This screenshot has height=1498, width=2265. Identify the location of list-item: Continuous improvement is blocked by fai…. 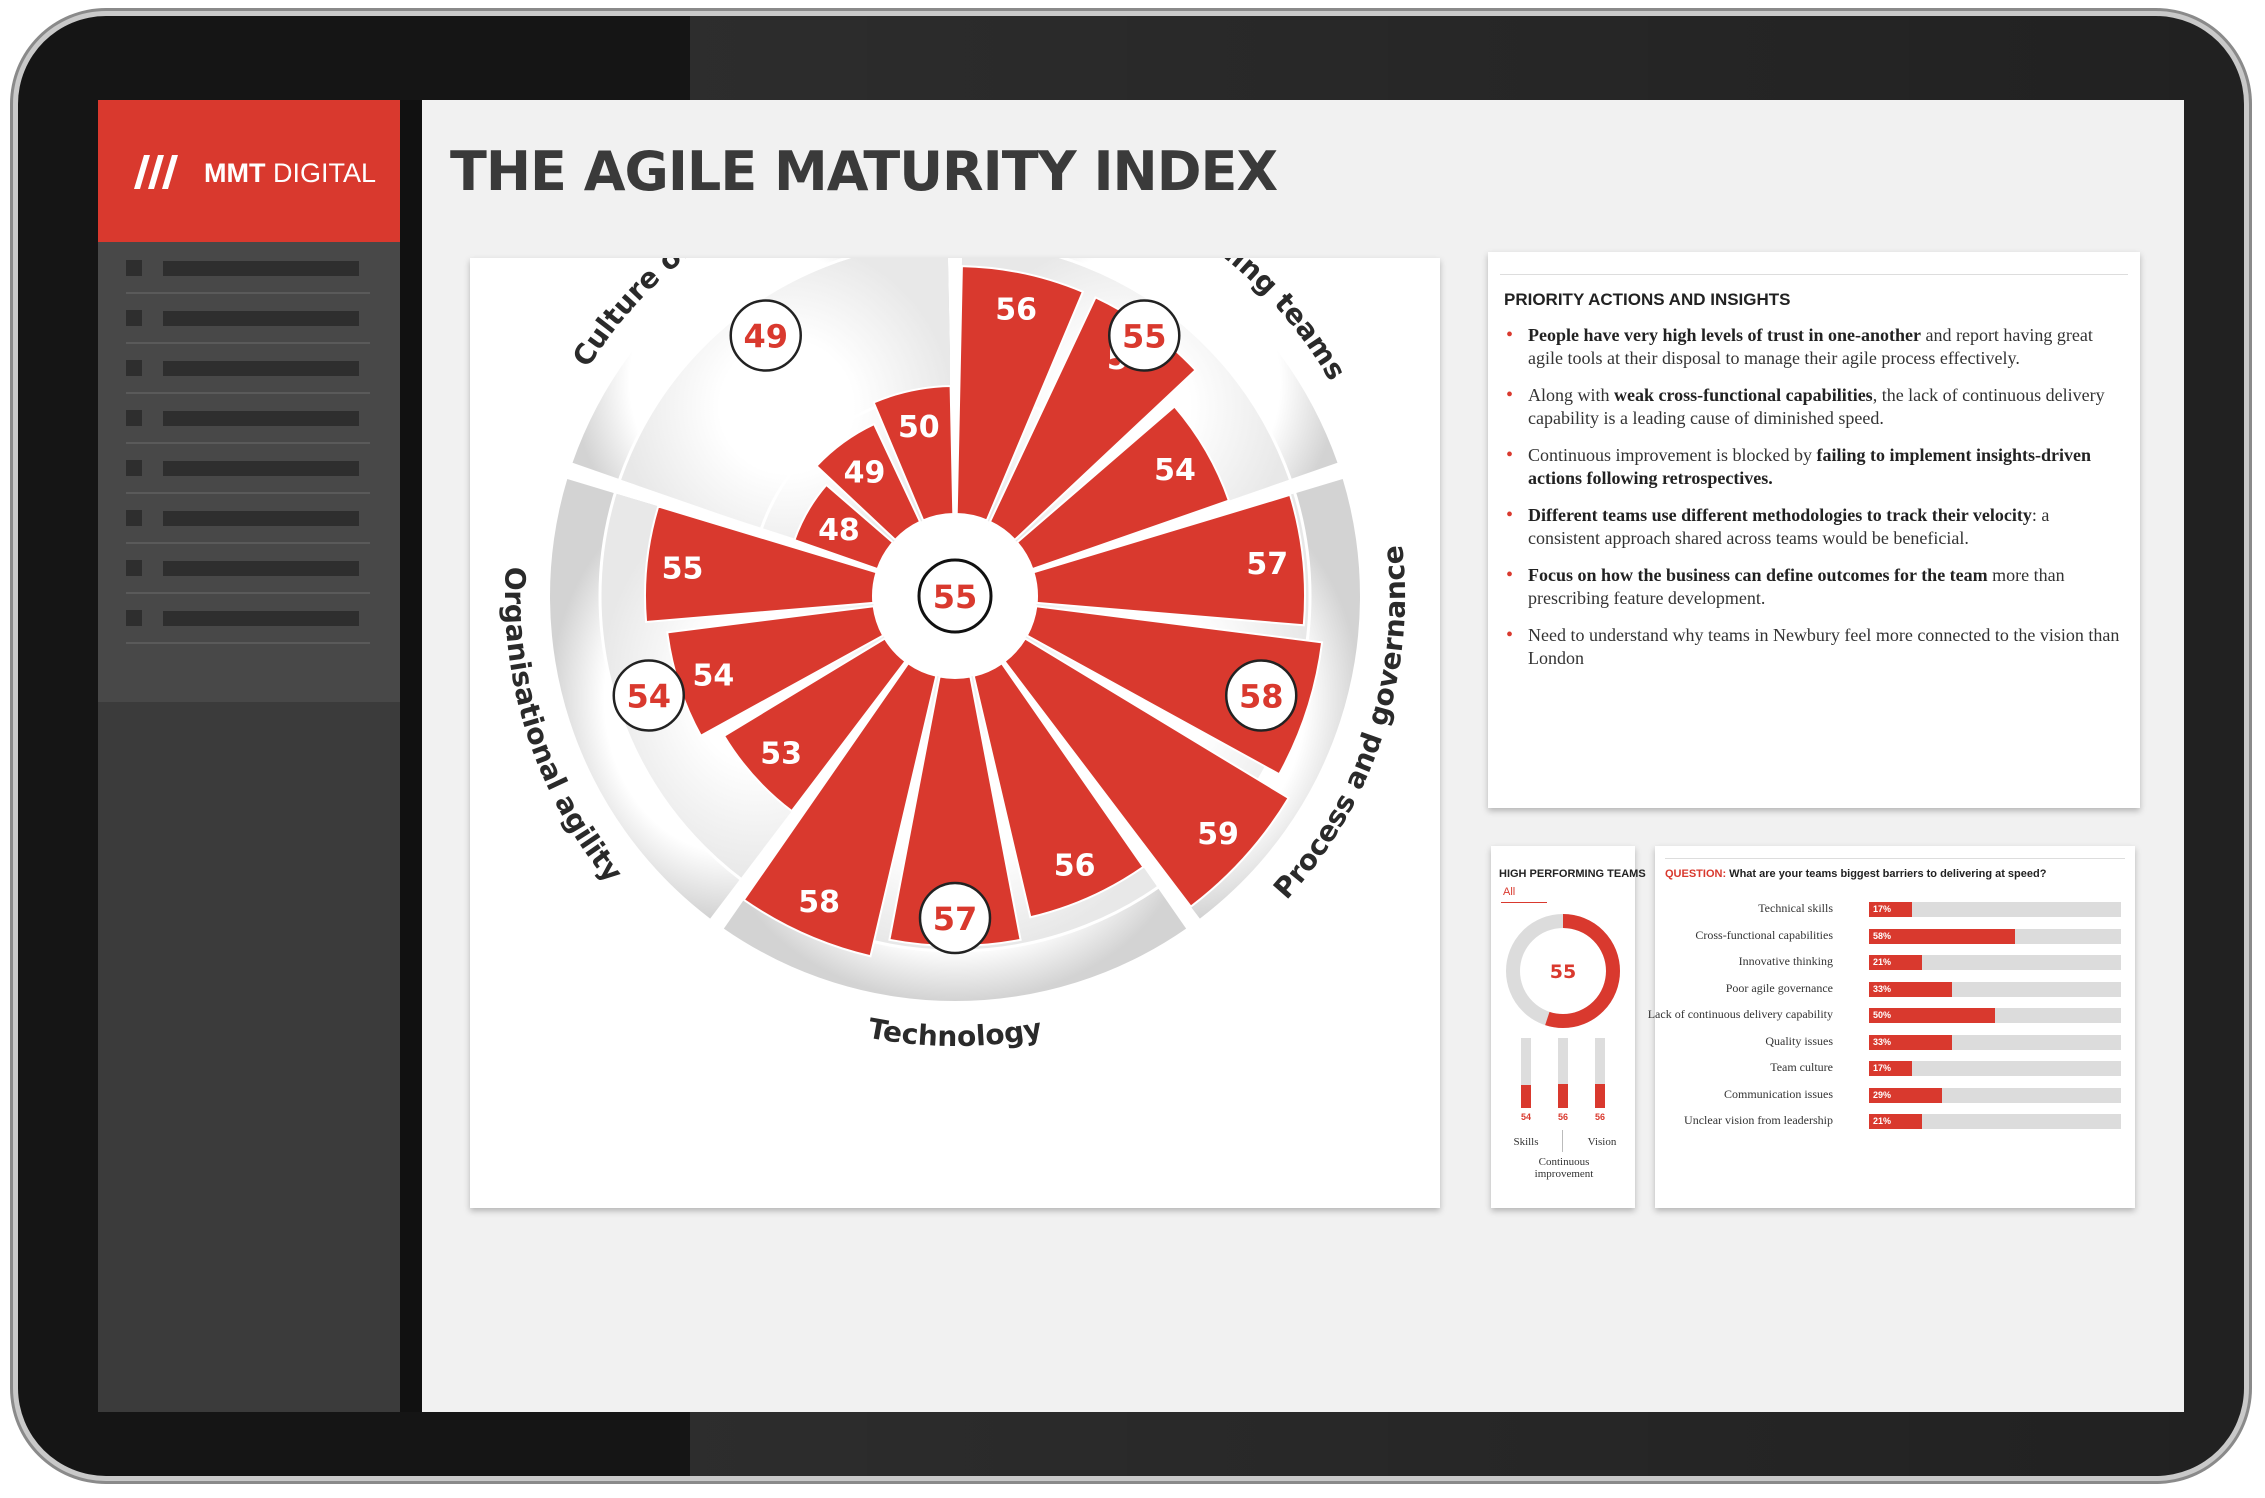
(1814, 467).